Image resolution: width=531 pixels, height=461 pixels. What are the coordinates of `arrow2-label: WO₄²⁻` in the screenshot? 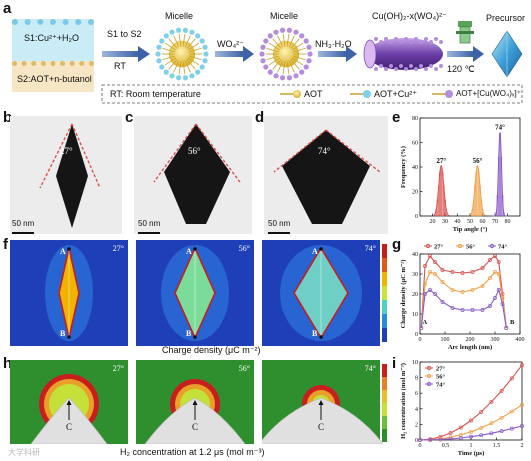 It's located at (230, 44).